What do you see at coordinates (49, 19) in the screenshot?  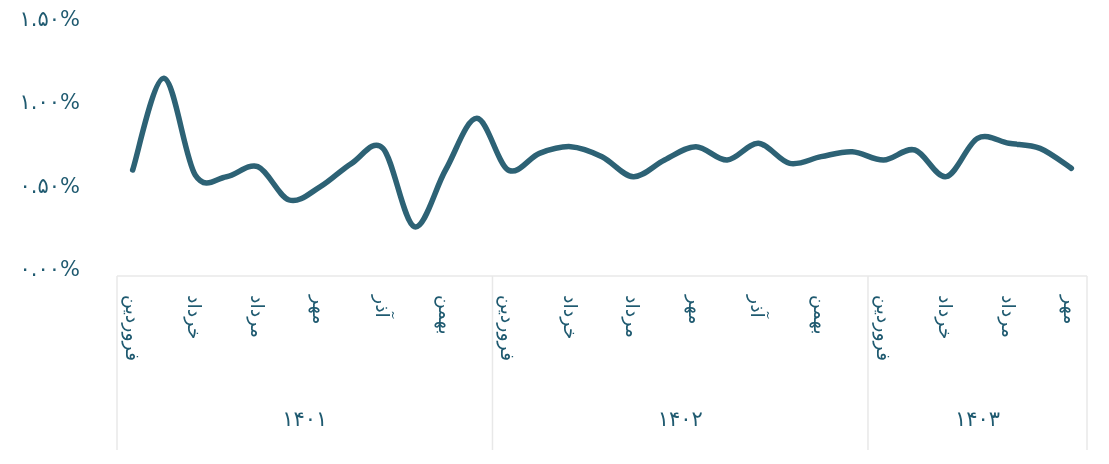 I see `ytick: ۱.۵۰%` at bounding box center [49, 19].